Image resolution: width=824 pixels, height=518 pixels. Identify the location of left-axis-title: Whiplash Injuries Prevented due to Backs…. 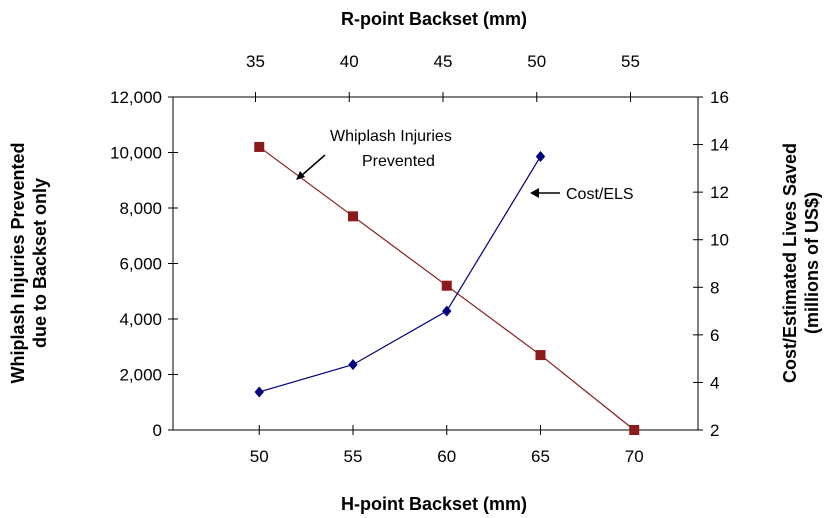
(29, 262).